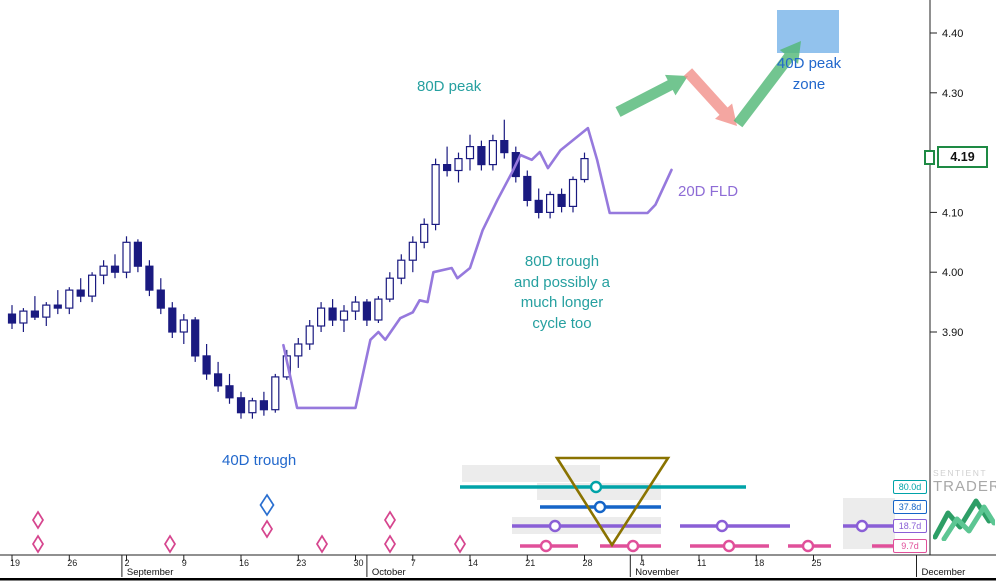 The width and height of the screenshot is (996, 582). I want to click on cycle-shaded-bands, so click(678, 507).